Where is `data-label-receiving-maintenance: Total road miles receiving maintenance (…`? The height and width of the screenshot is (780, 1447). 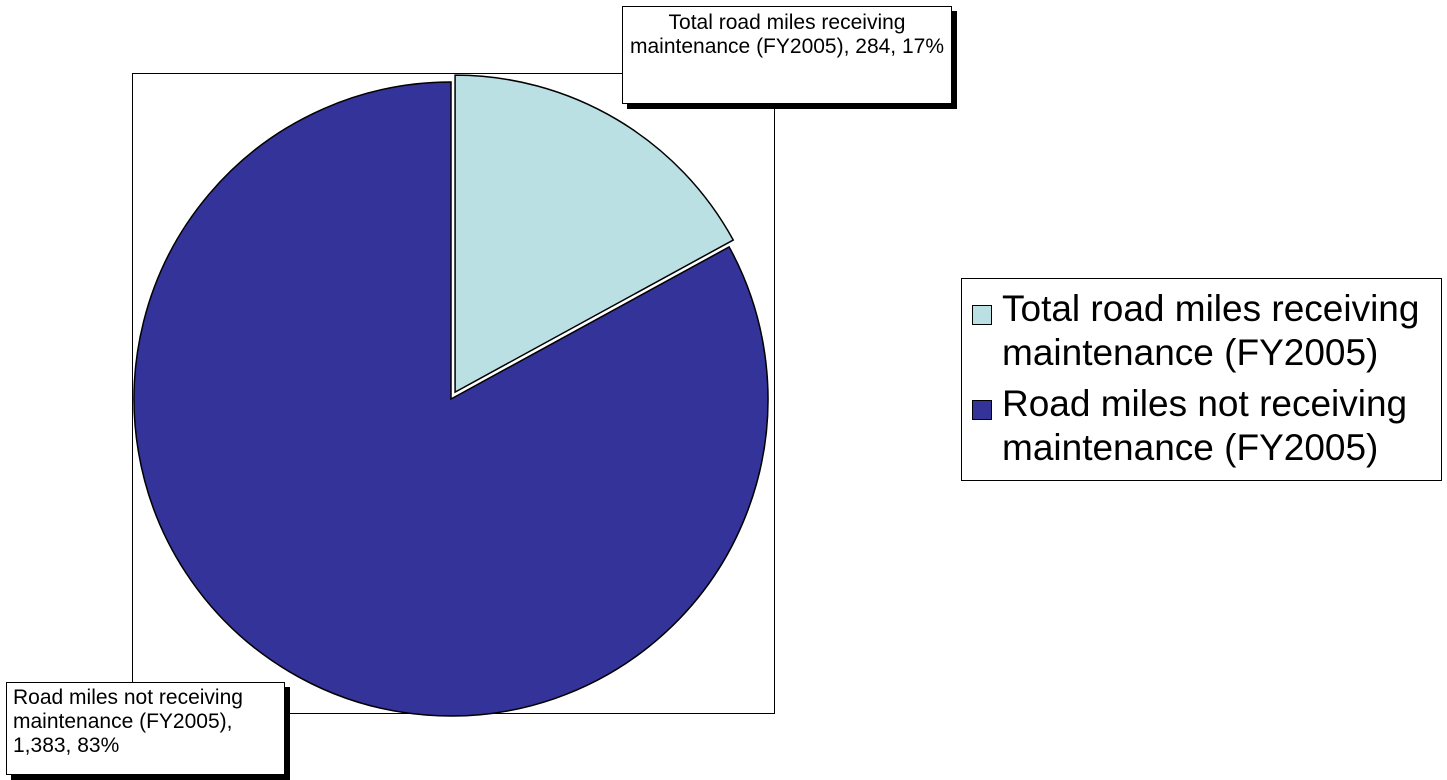
data-label-receiving-maintenance: Total road miles receiving maintenance (… is located at coordinates (787, 55).